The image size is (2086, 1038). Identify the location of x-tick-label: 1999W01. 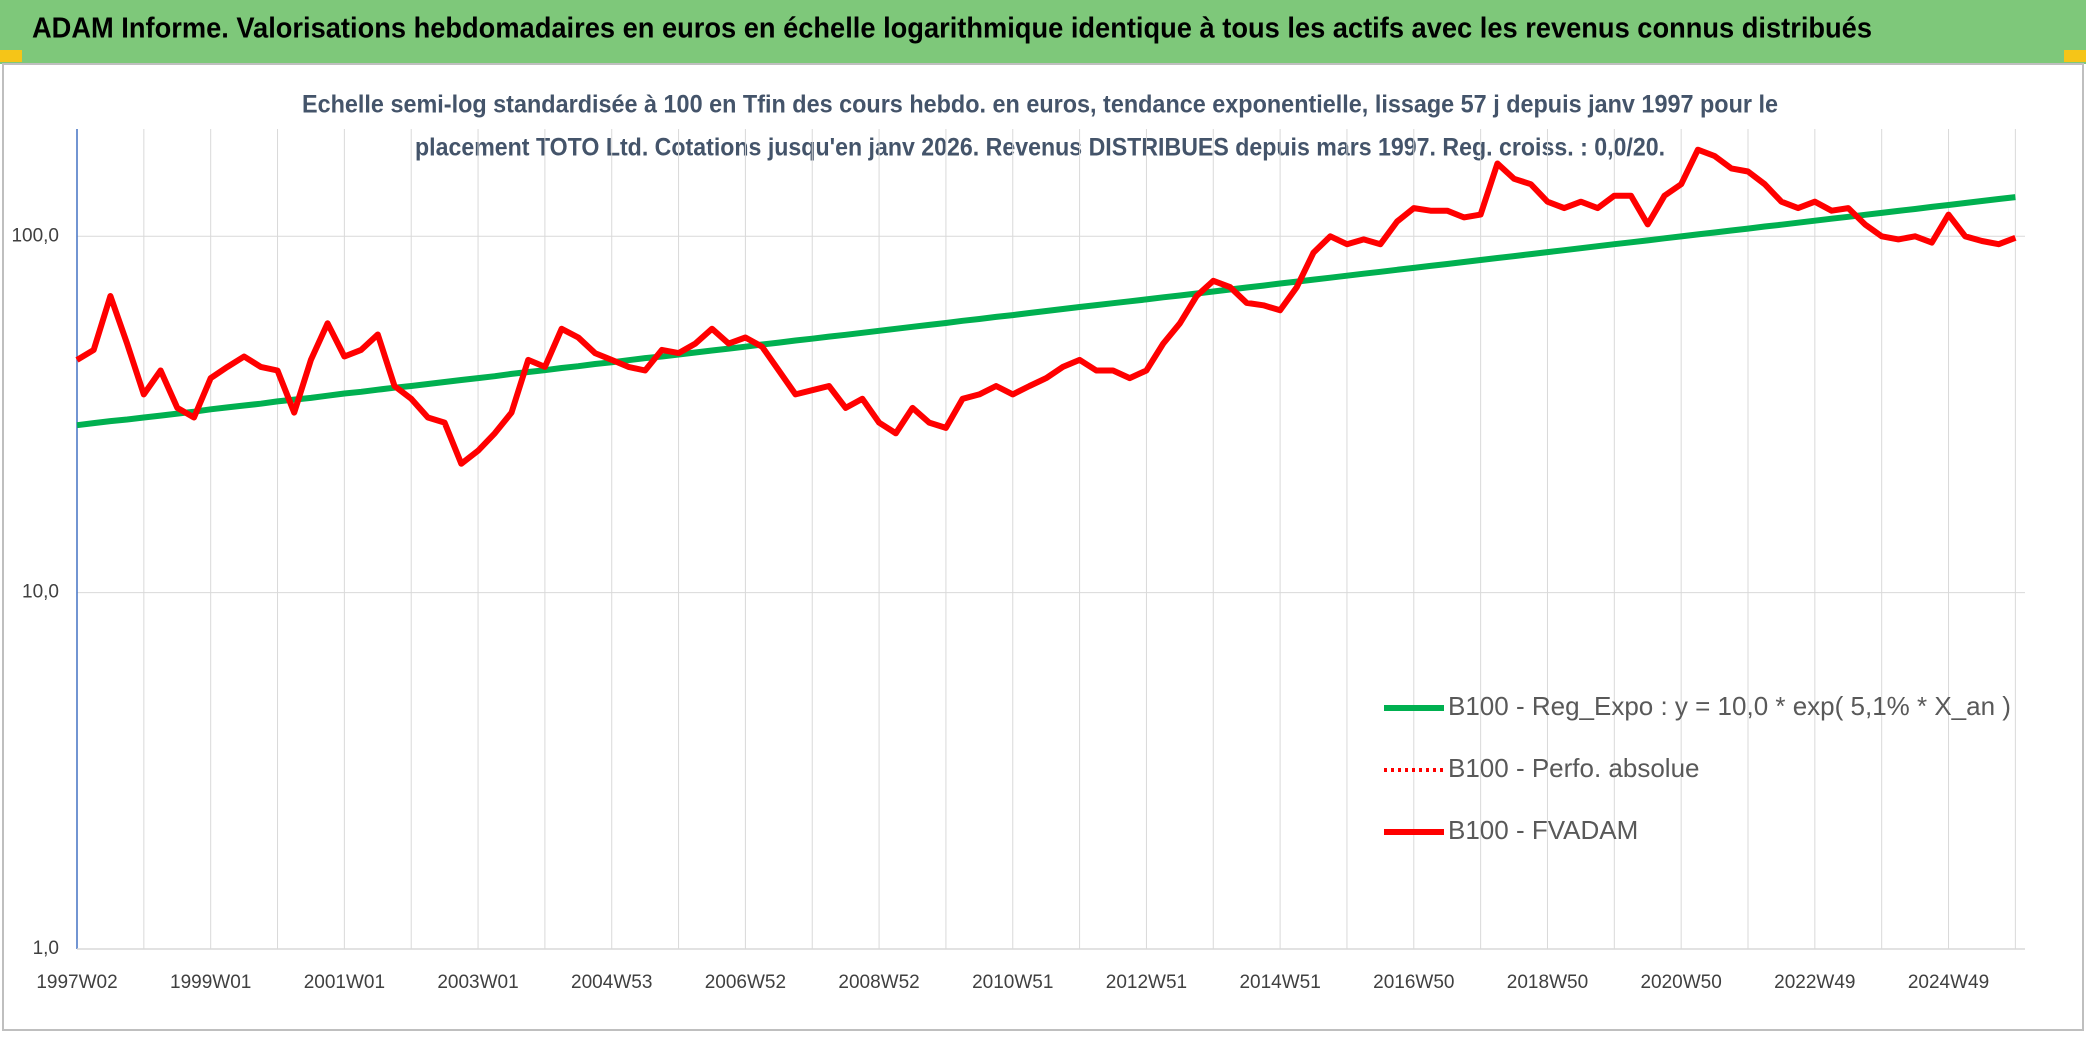
(210, 982).